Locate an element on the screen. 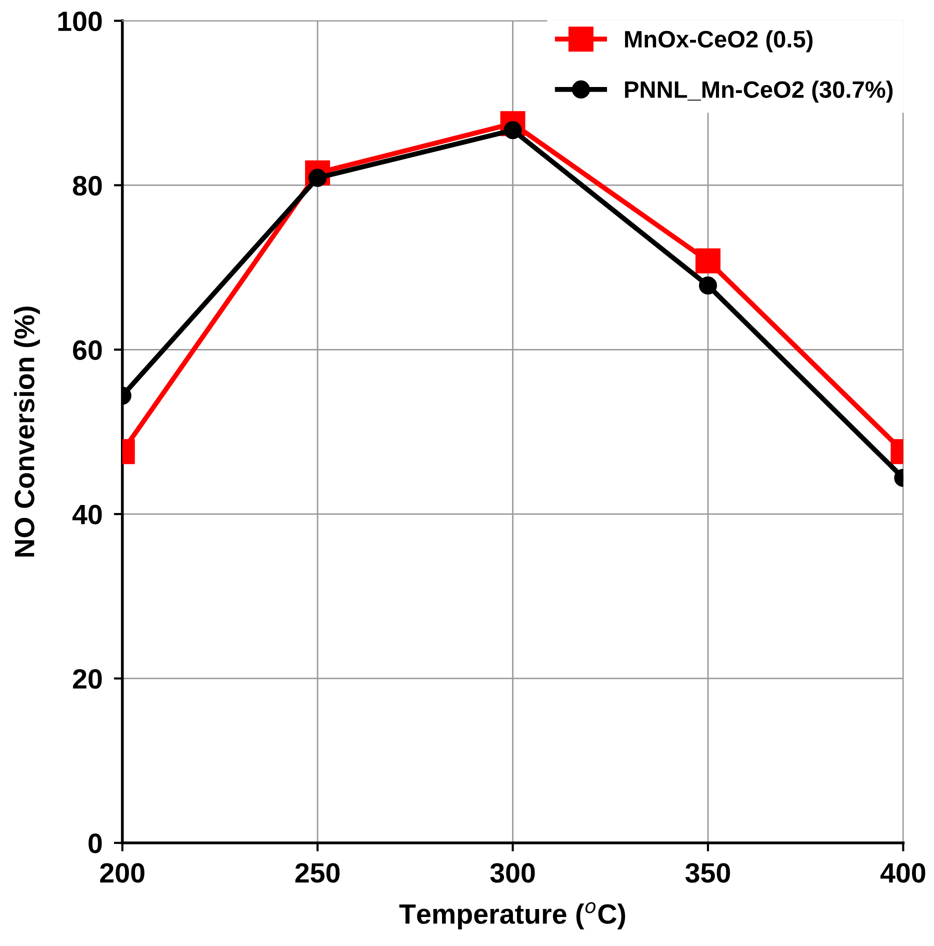  x-tick-label: 200 is located at coordinates (122, 873).